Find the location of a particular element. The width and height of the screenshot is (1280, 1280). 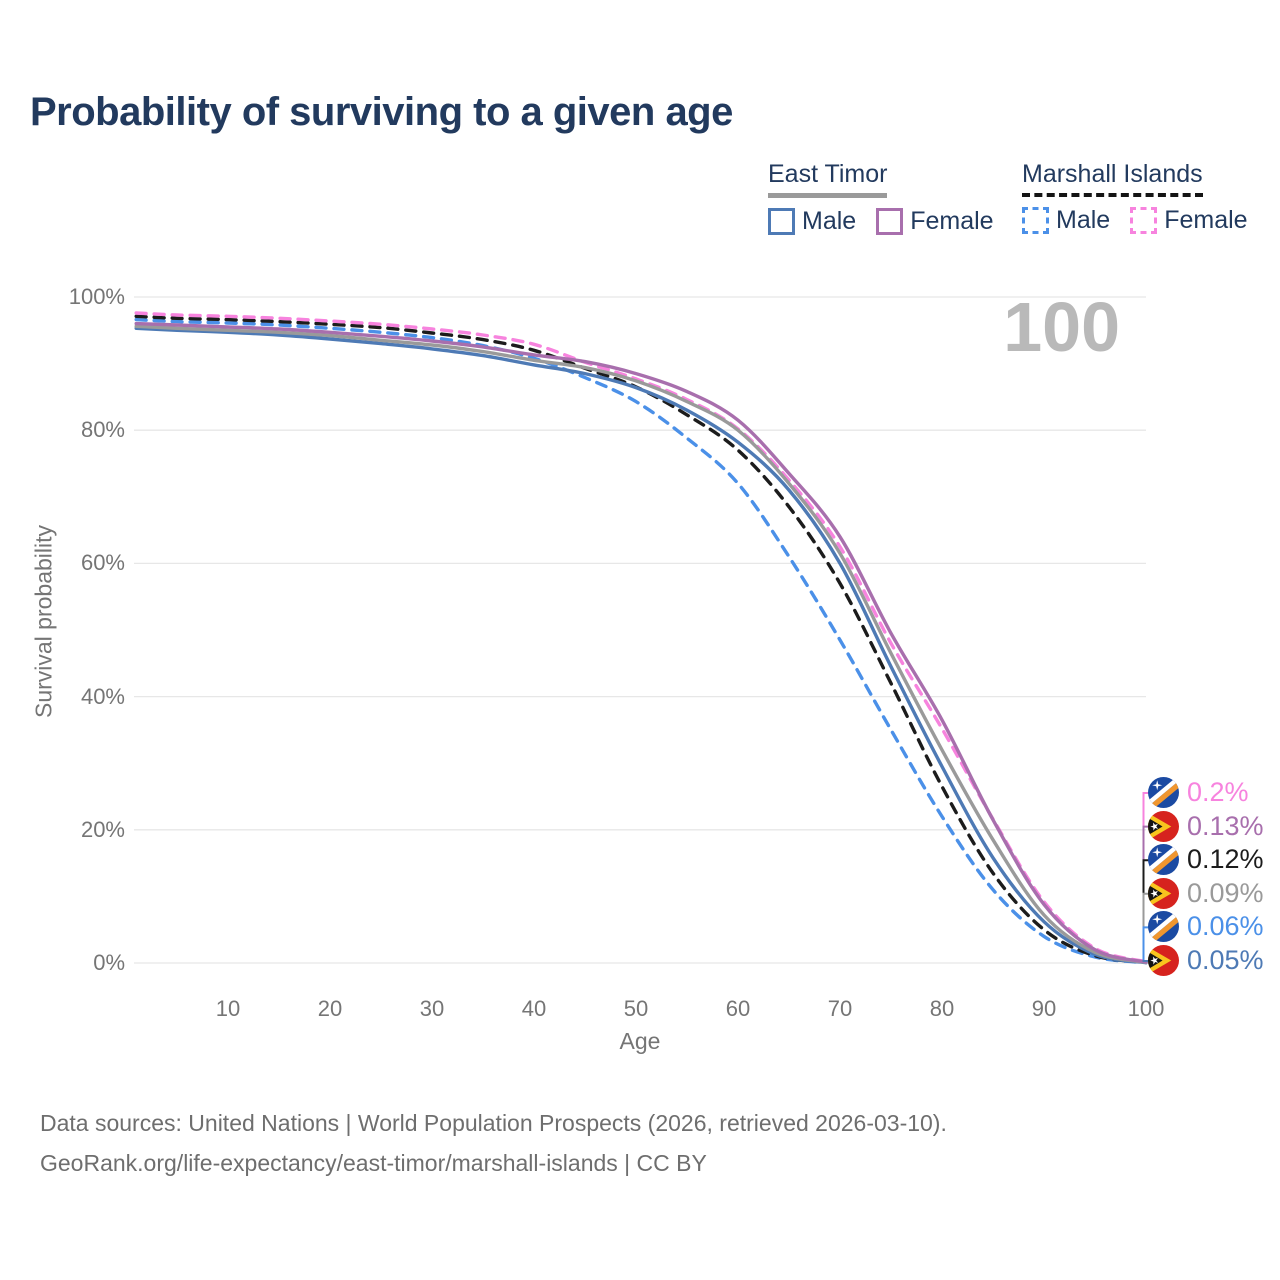

x-tick-label: 60 is located at coordinates (738, 1008).